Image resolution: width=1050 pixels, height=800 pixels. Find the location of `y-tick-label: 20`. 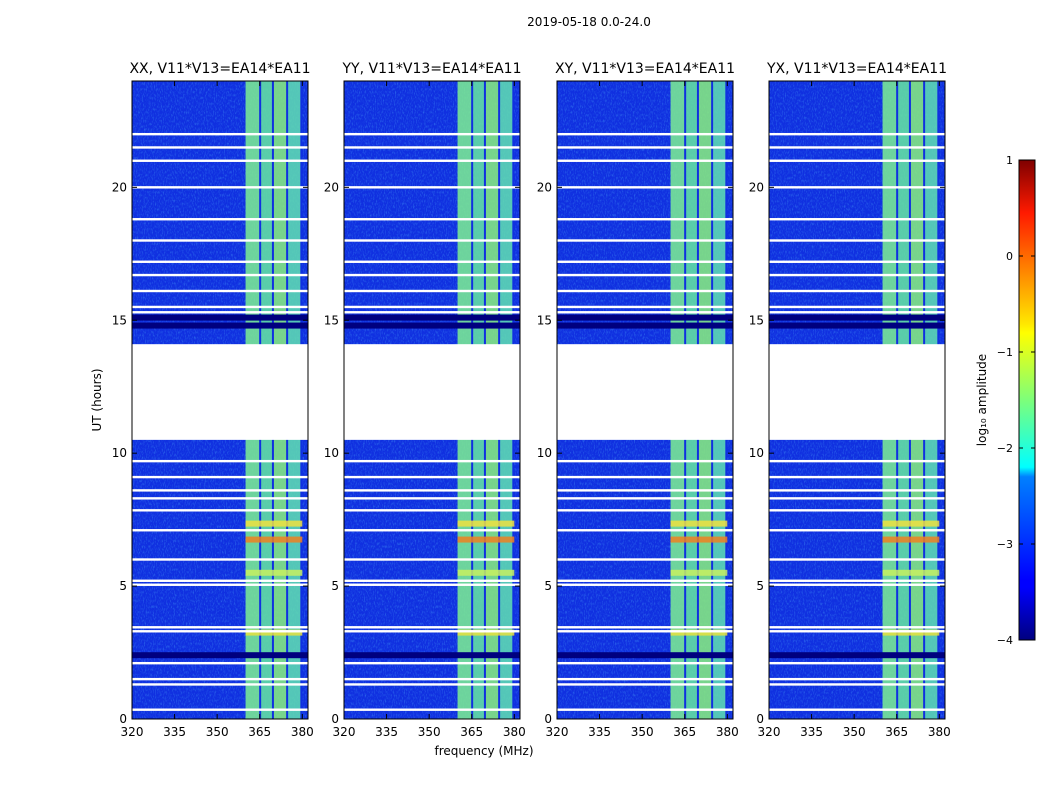

y-tick-label: 20 is located at coordinates (331, 187).